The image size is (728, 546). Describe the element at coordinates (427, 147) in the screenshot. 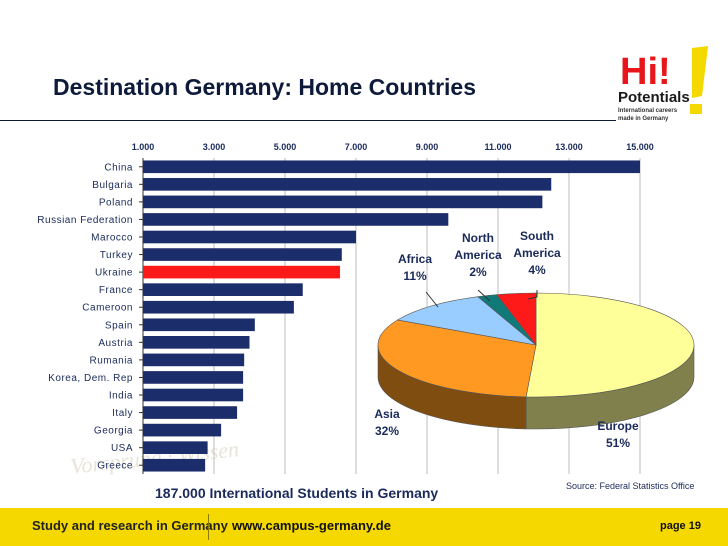

I see `x-tick-label: 9.000` at that location.